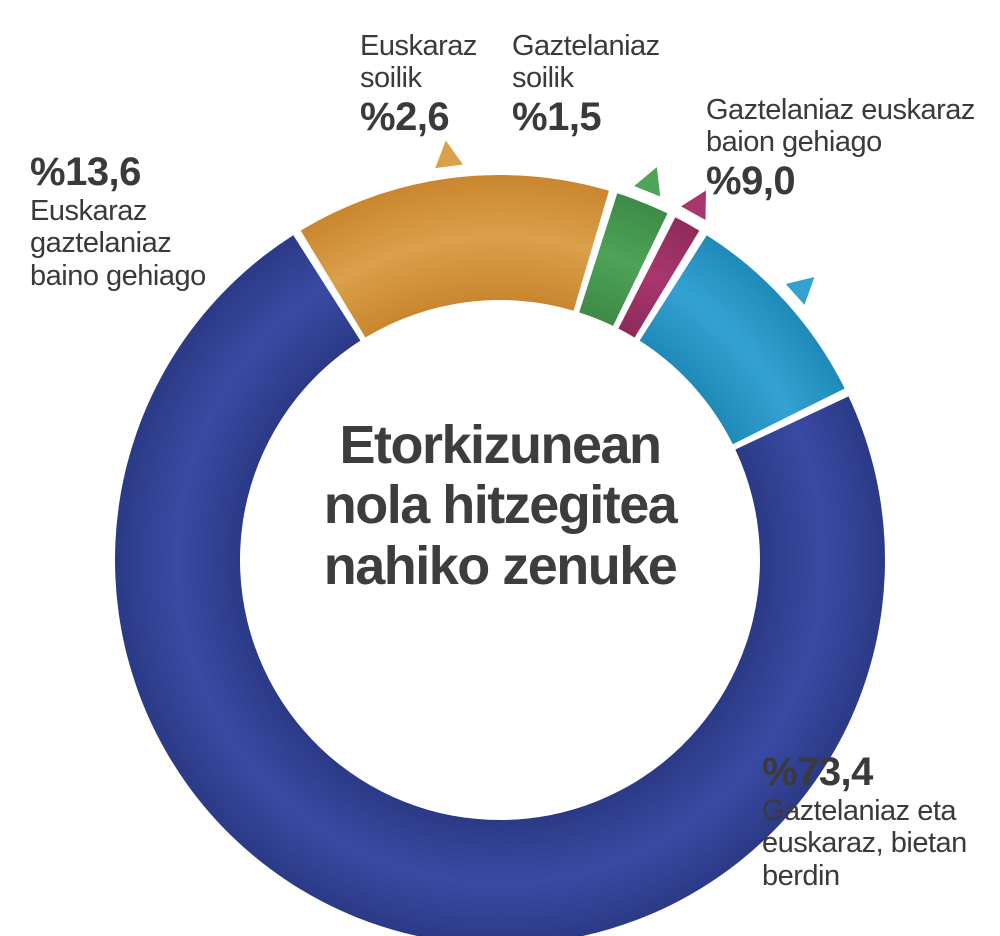  What do you see at coordinates (817, 772) in the screenshot?
I see `value-label: %73,4` at bounding box center [817, 772].